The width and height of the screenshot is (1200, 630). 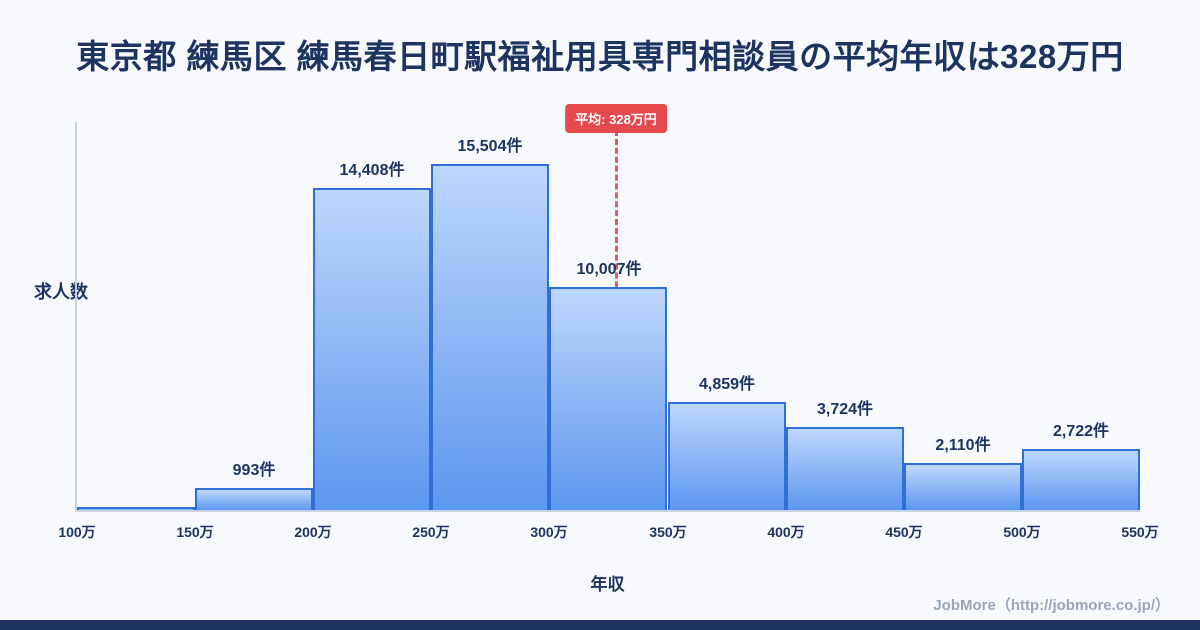 What do you see at coordinates (786, 532) in the screenshot?
I see `x-tick-label: 400万` at bounding box center [786, 532].